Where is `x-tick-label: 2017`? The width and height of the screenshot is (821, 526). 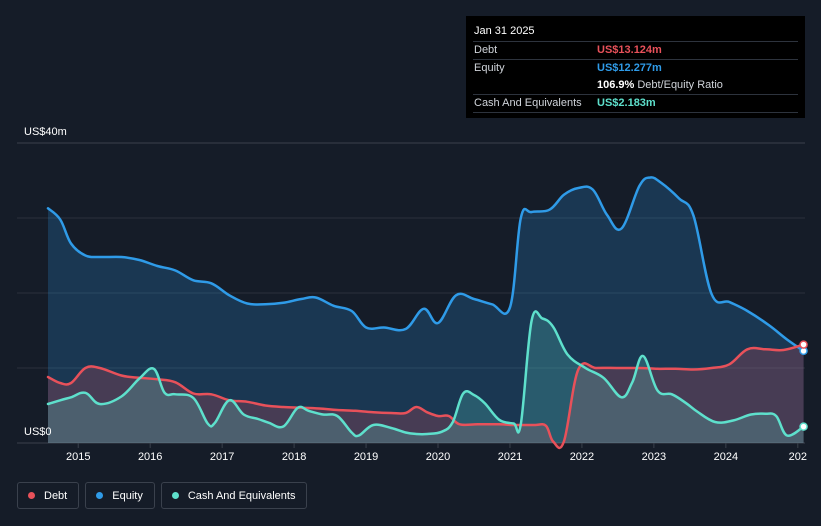 x-tick-label: 2017 is located at coordinates (222, 457).